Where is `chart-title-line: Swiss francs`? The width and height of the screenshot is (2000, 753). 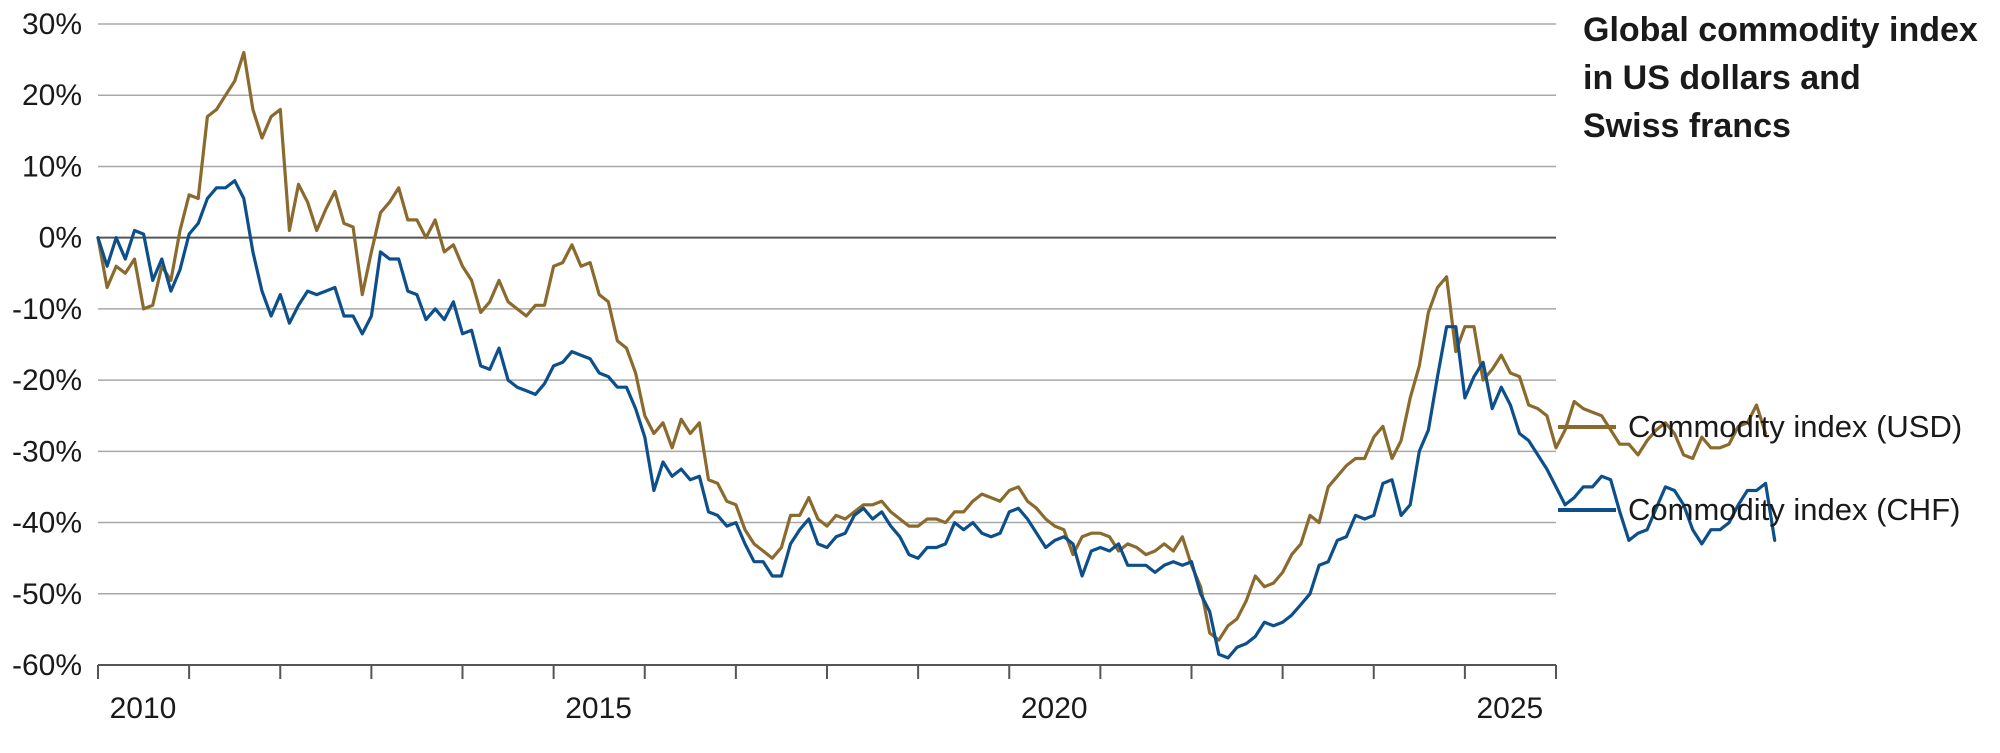
chart-title-line: Swiss francs is located at coordinates (1687, 126).